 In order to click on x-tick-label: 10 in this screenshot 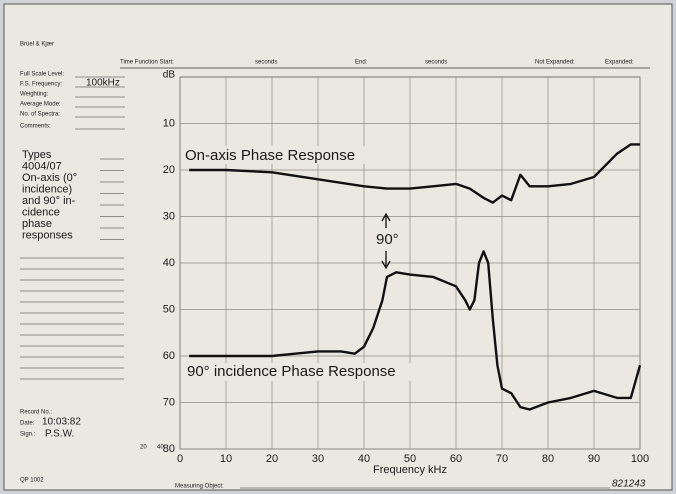, I will do `click(226, 459)`.